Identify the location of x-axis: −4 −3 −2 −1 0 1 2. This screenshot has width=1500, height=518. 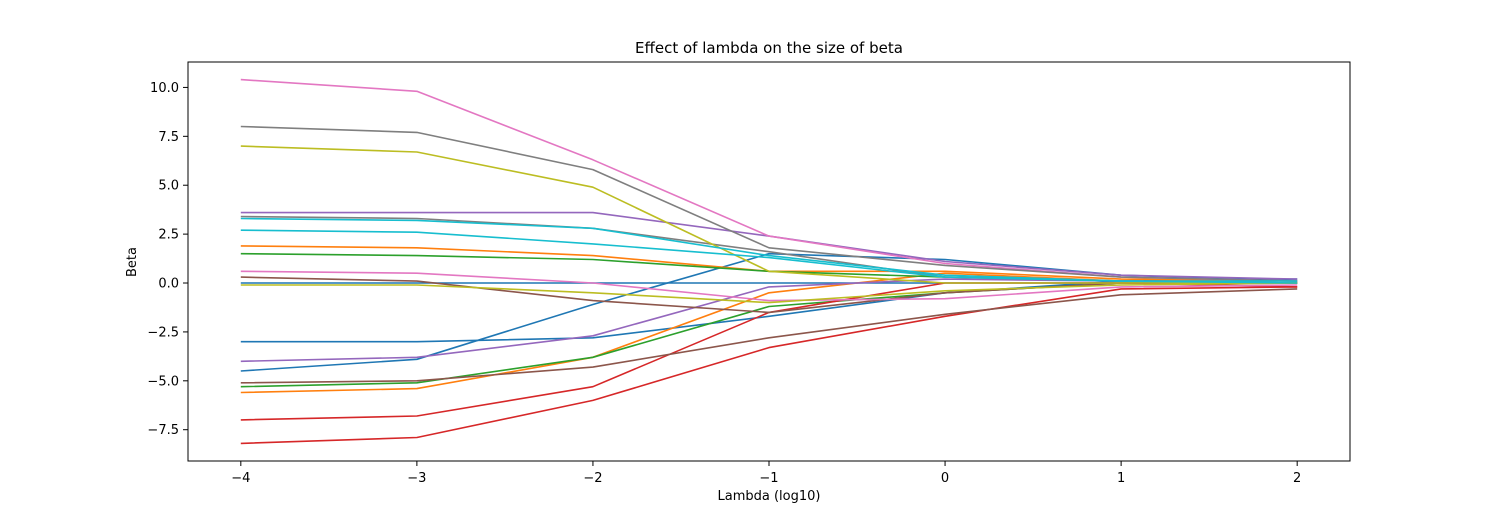
(766, 473).